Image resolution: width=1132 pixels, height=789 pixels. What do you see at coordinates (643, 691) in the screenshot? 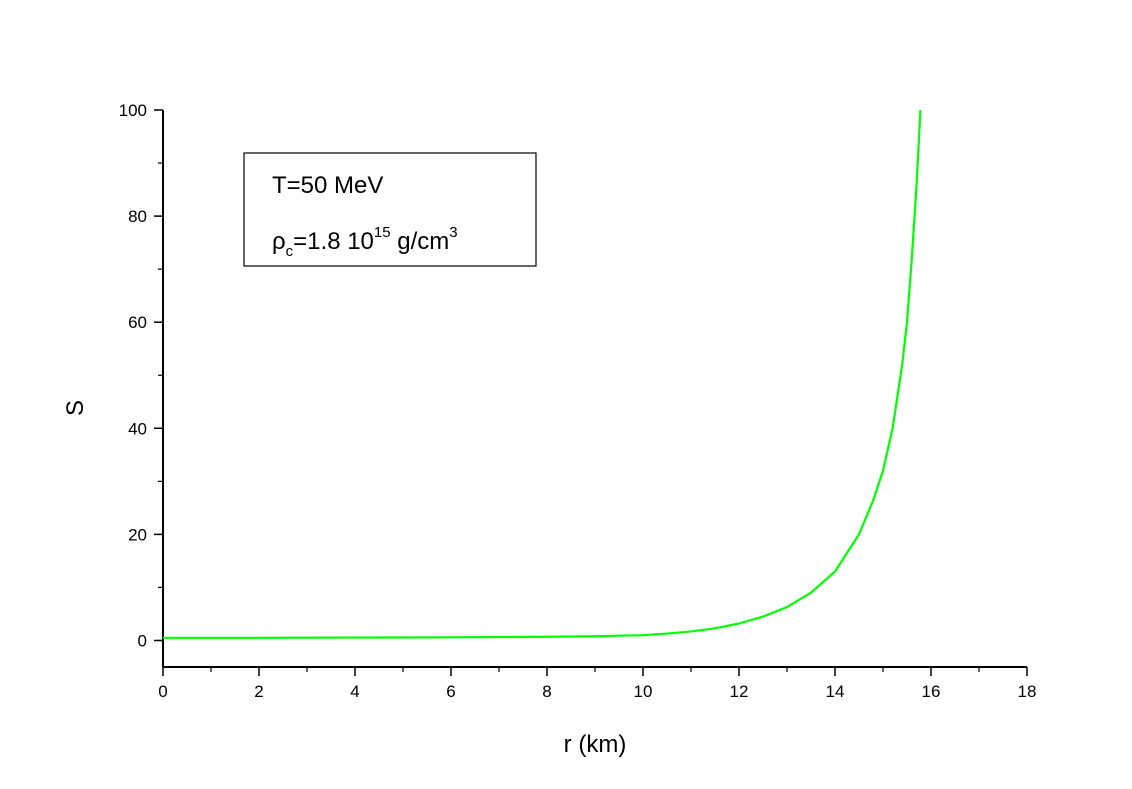
I see `x-tick-label: 10` at bounding box center [643, 691].